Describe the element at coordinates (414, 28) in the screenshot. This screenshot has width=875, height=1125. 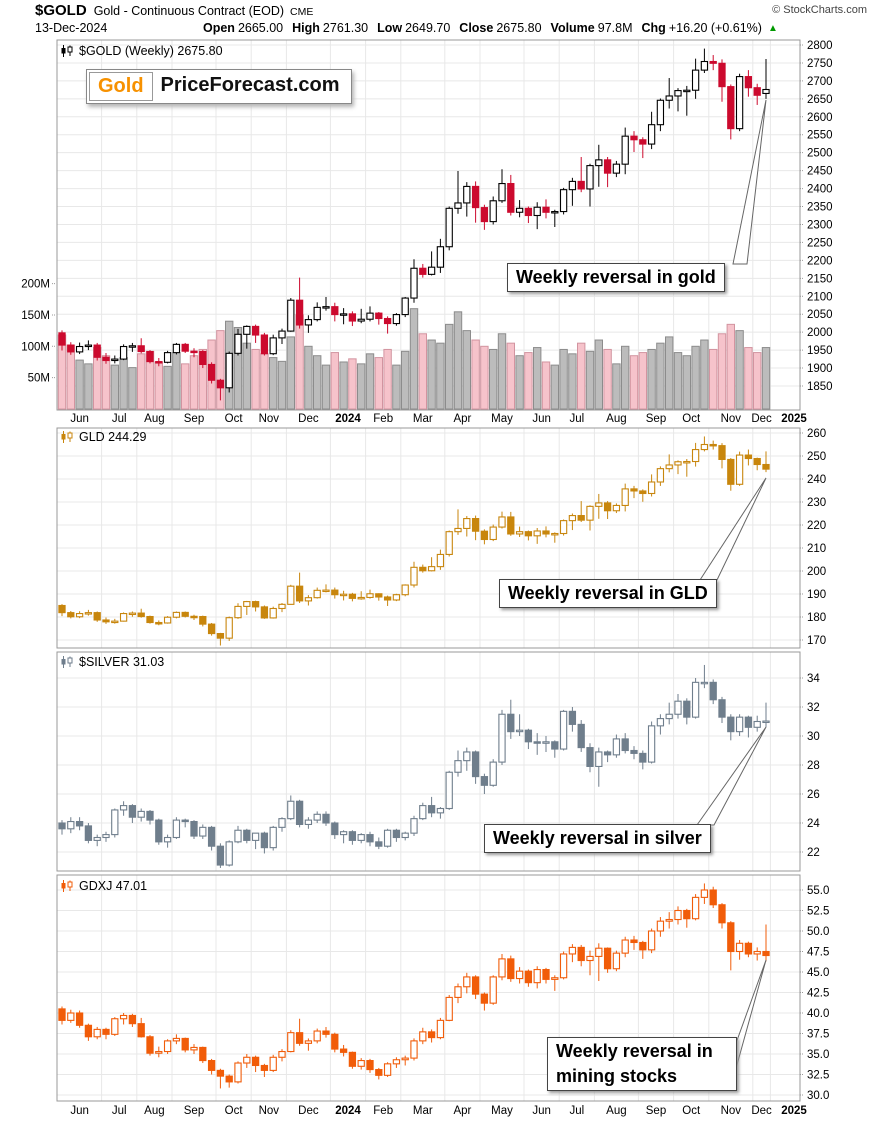
I see `low-field: Low 2649.70` at that location.